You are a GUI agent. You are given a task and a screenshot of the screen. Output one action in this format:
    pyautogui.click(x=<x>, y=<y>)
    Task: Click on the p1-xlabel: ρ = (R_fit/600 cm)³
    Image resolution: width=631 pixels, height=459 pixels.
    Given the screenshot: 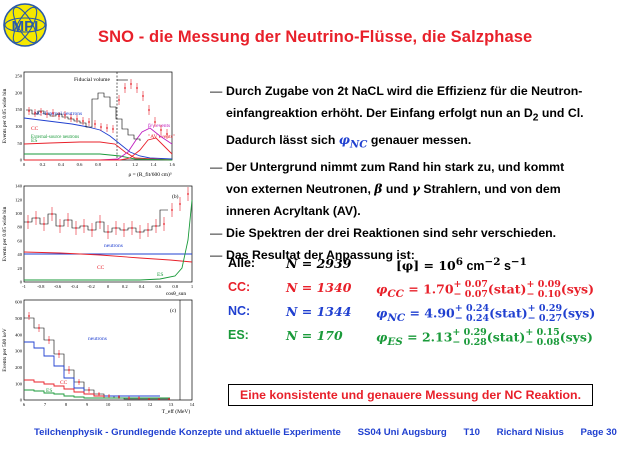 What is the action you would take?
    pyautogui.click(x=149, y=174)
    